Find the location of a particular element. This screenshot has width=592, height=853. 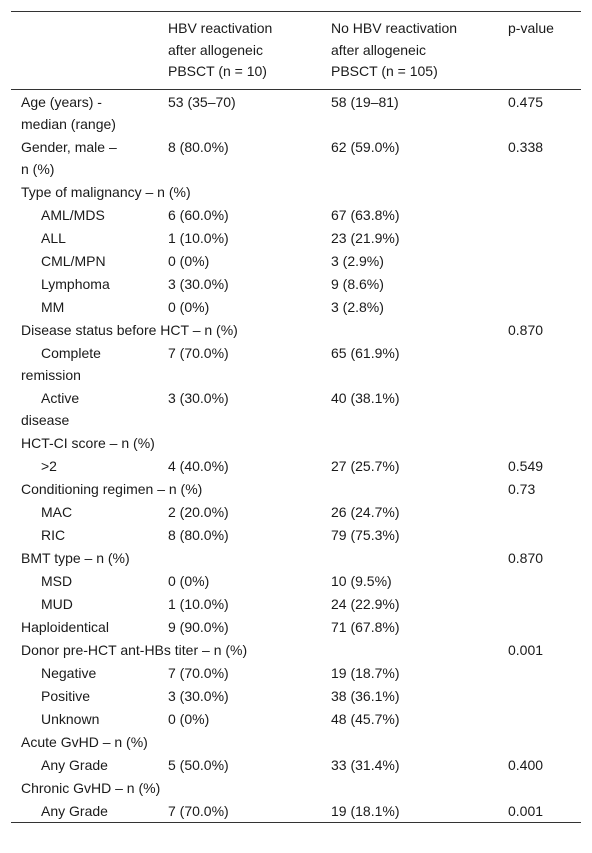

row-label: ALL is located at coordinates (53, 237).